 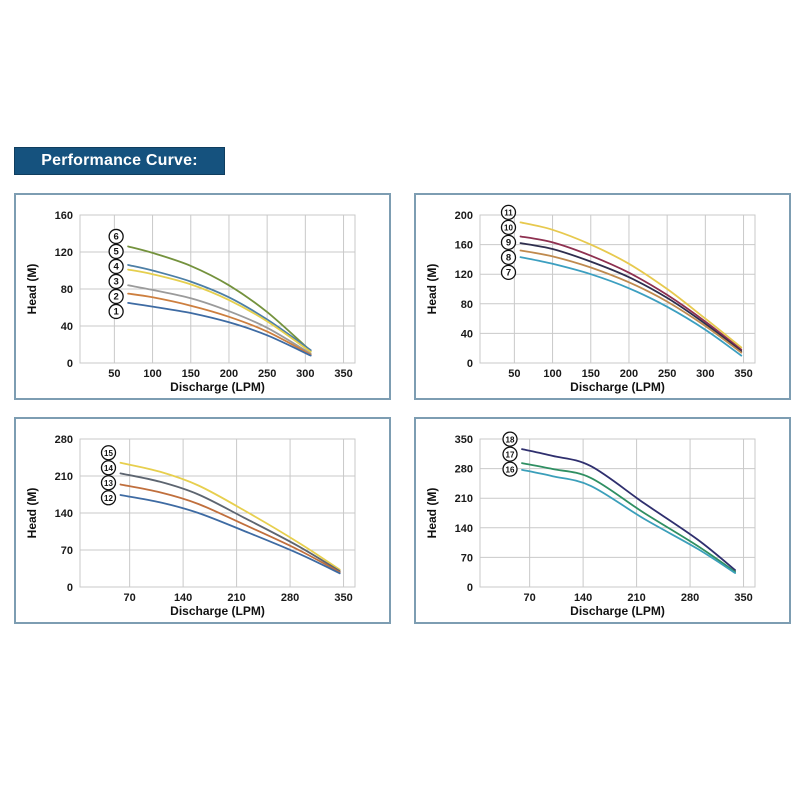 What do you see at coordinates (67, 290) in the screenshot?
I see `y-tick-label: 80` at bounding box center [67, 290].